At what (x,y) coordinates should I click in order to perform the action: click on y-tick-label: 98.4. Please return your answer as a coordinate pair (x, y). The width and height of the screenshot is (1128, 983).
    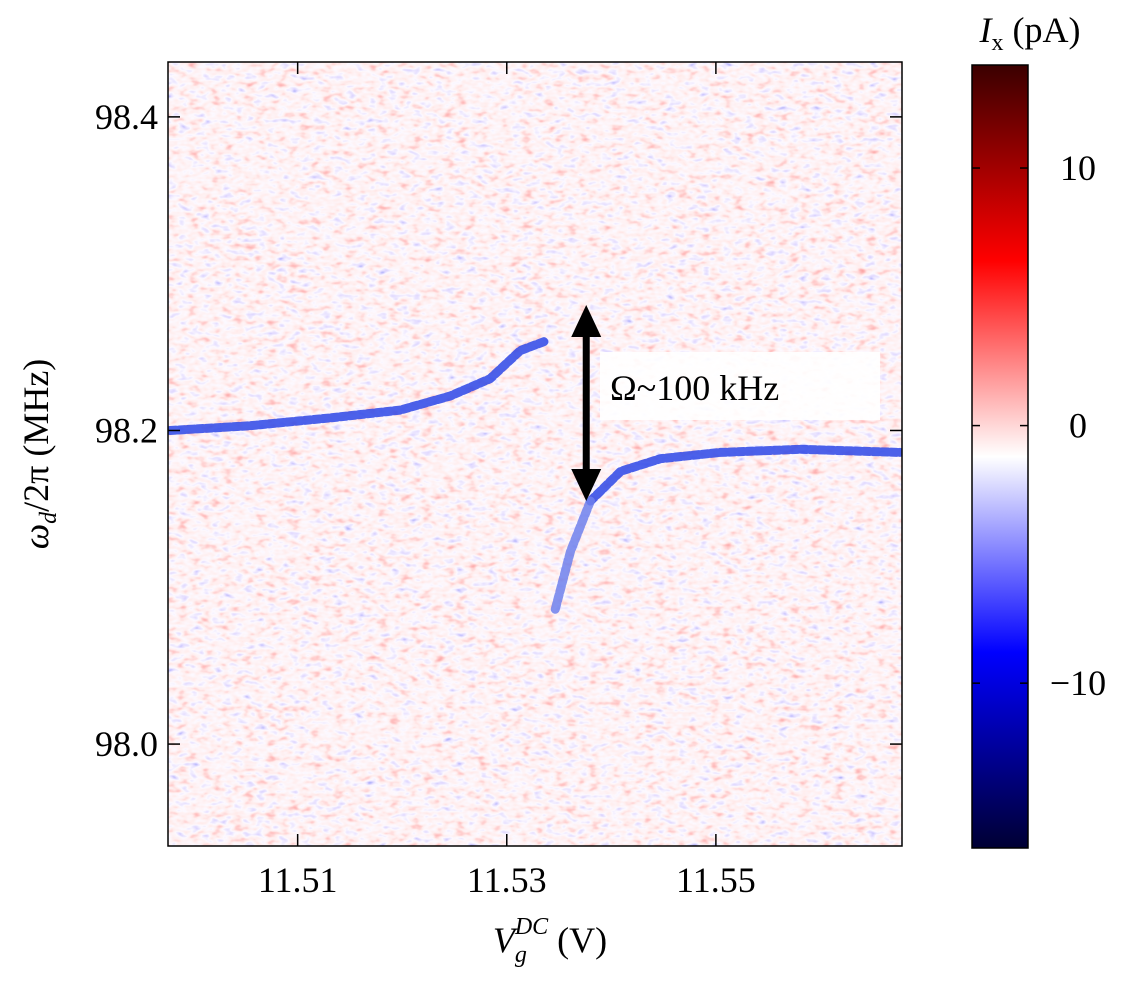
    Looking at the image, I should click on (126, 117).